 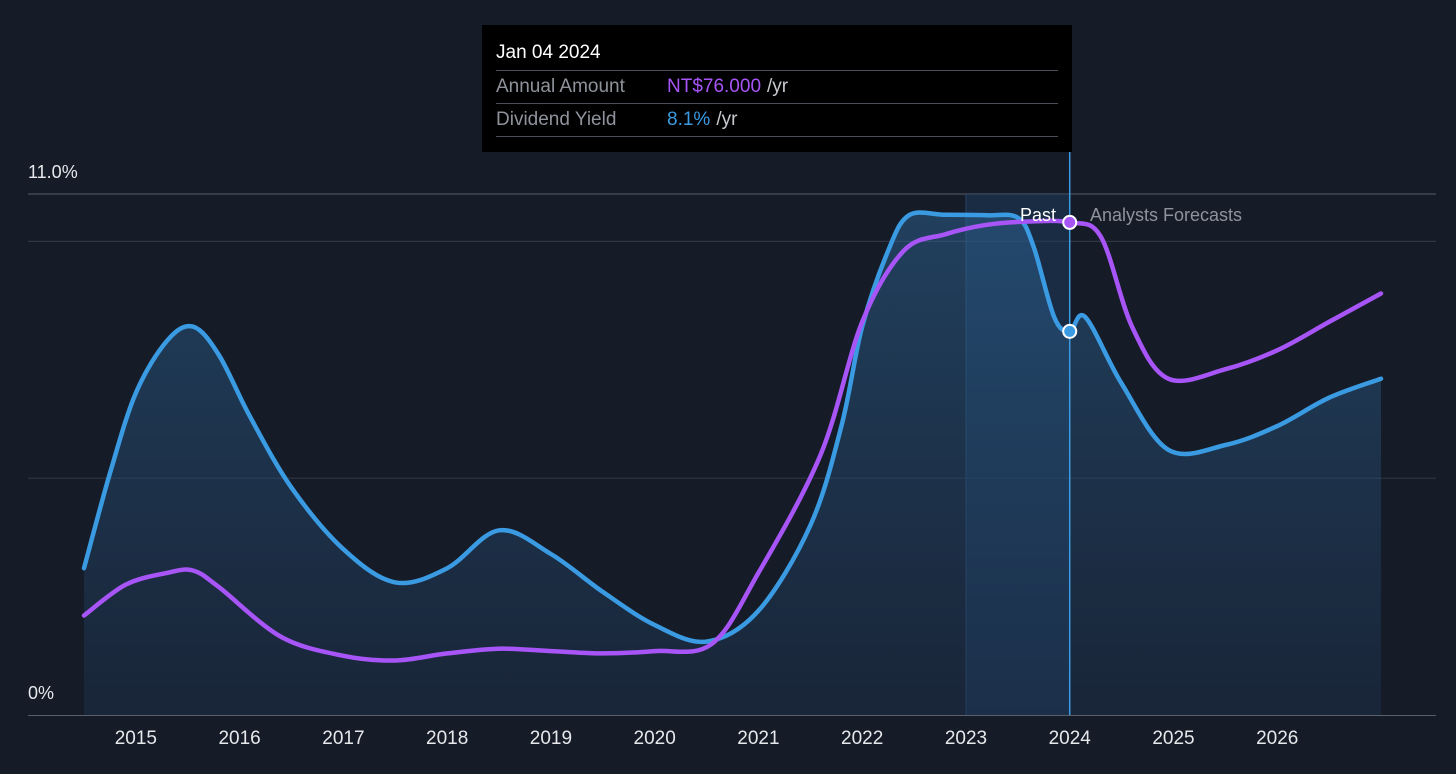 I want to click on past-label: Past, so click(x=1038, y=215).